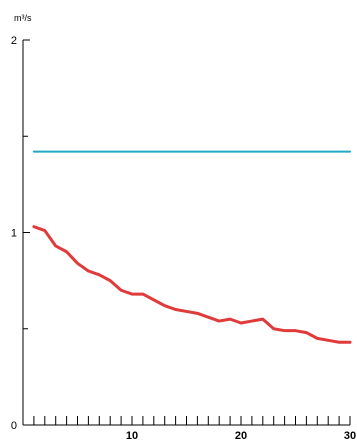 This screenshot has height=441, width=357. I want to click on y-axis-unit-label: m³/s, so click(23, 18).